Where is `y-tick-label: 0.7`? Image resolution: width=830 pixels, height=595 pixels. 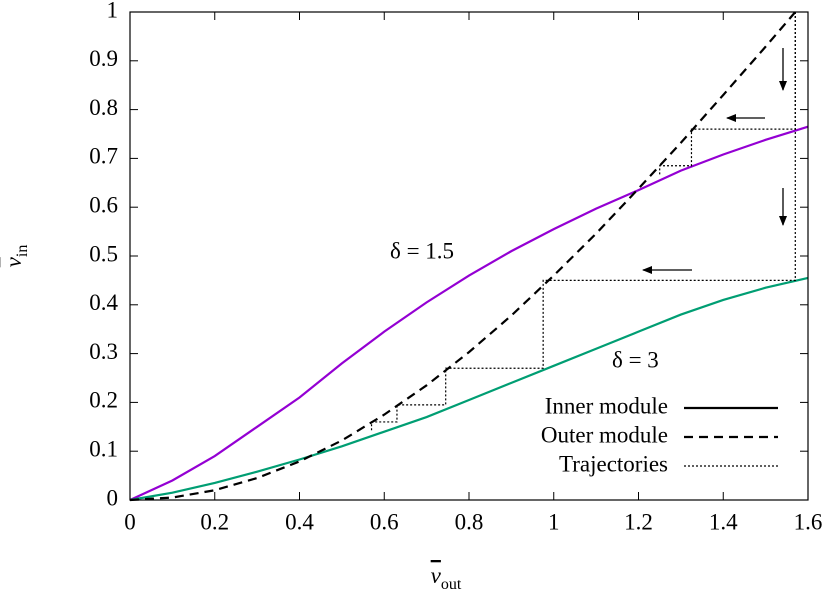
y-tick-label: 0.7 is located at coordinates (103, 156).